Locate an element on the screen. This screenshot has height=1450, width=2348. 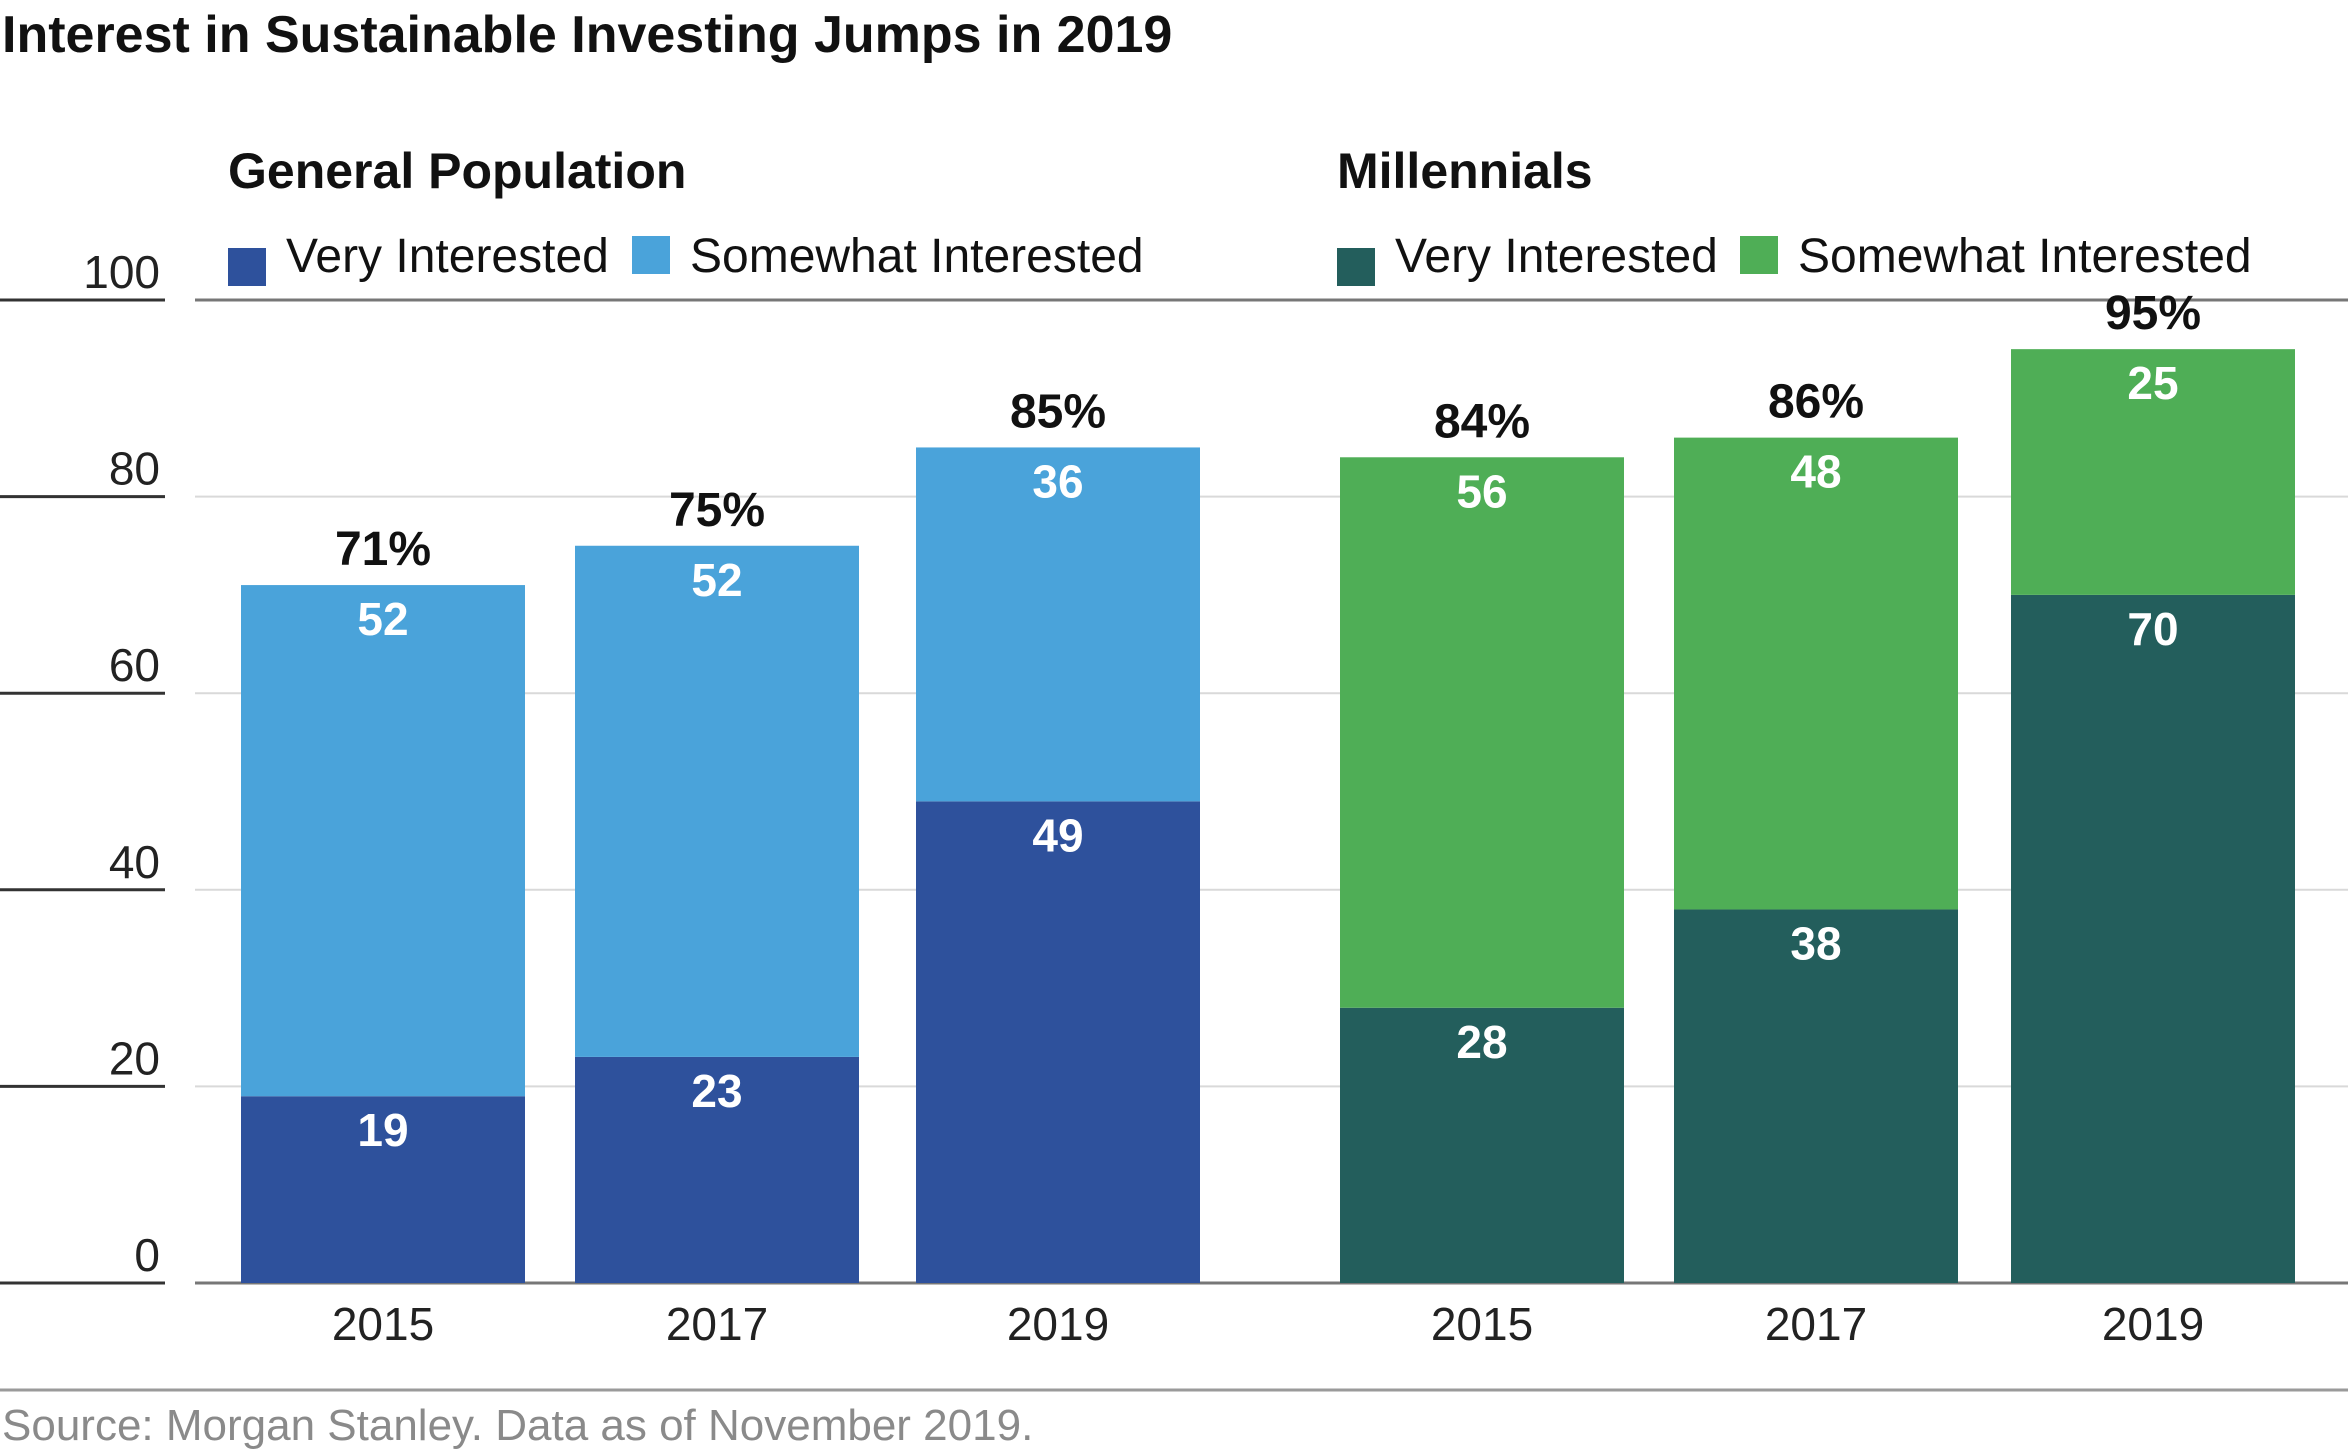
y-tick-label: 80 is located at coordinates (134, 469).